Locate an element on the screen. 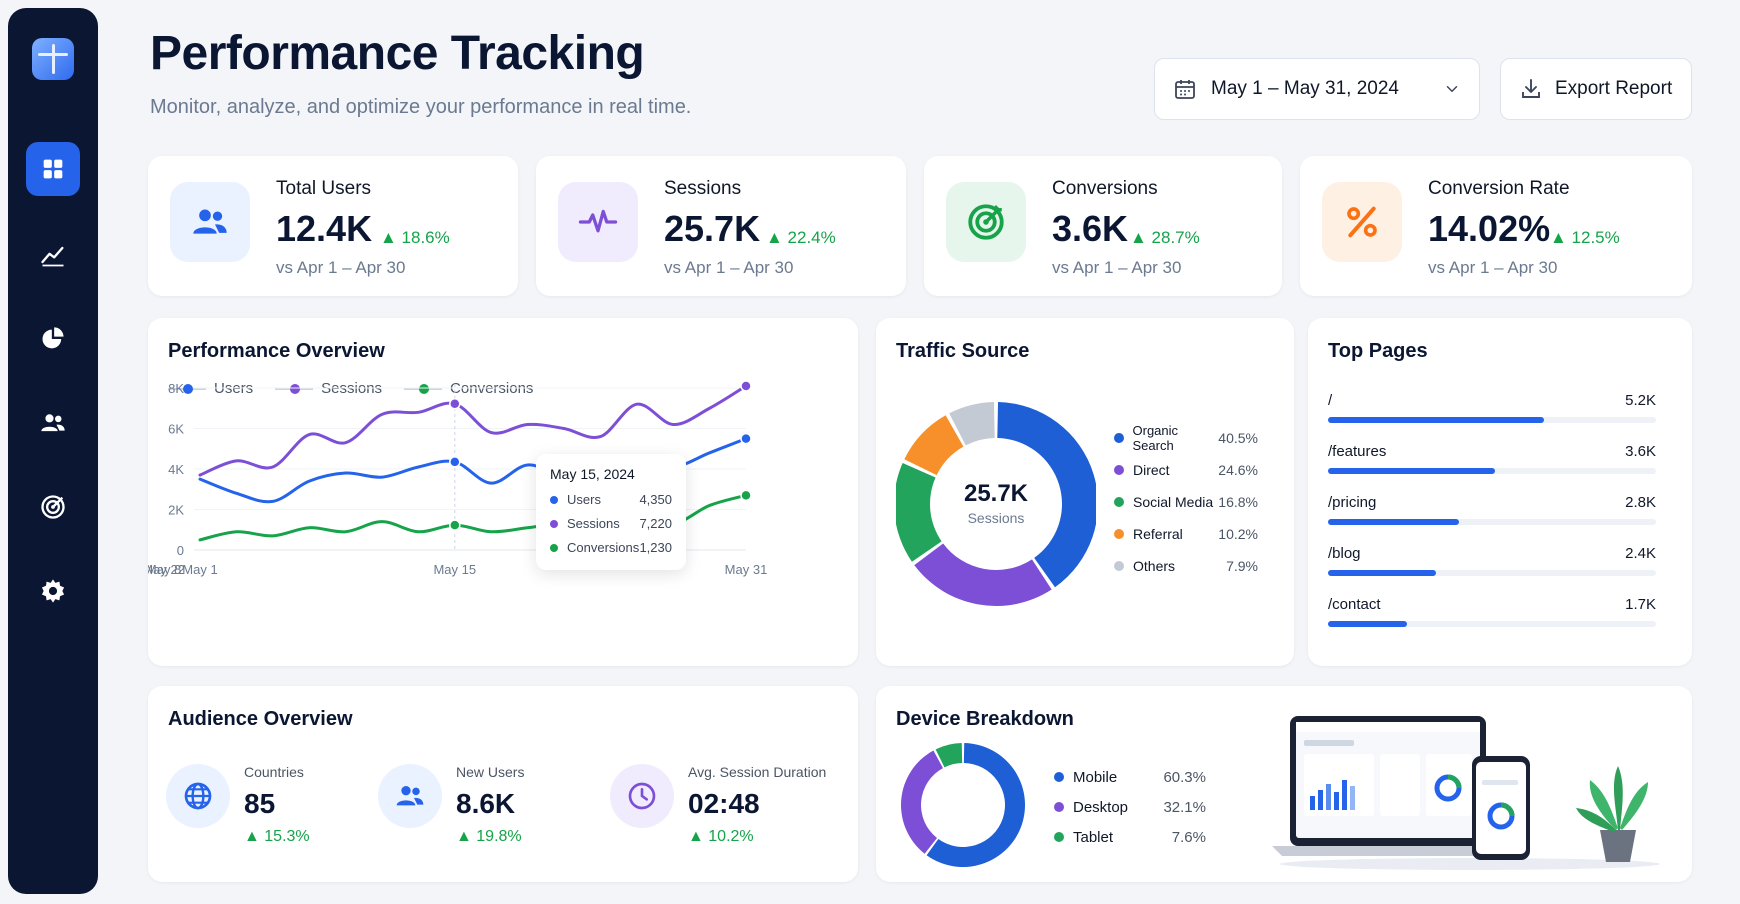 The image size is (1740, 904). percent-icon is located at coordinates (1362, 222).